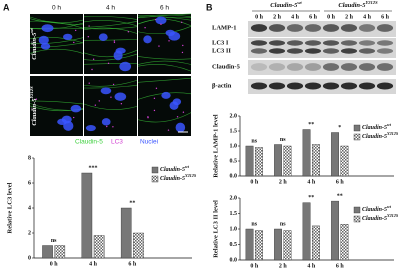  Describe the element at coordinates (220, 42) in the screenshot. I see `band-label: LC3 I` at that location.